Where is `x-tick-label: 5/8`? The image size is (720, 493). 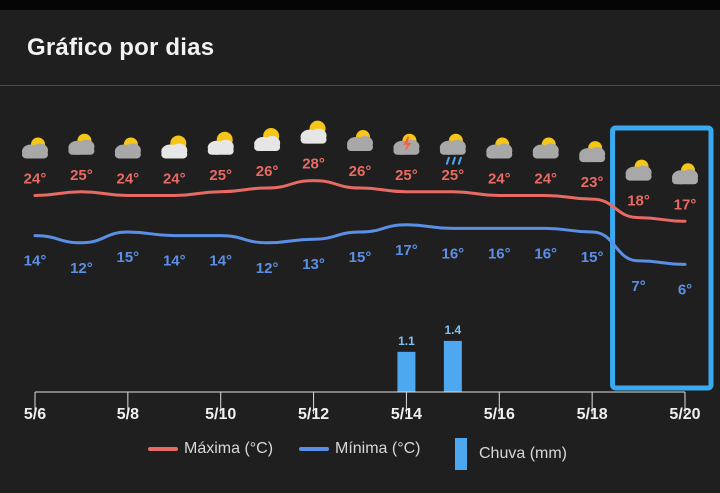
x-tick-label: 5/8 is located at coordinates (128, 414).